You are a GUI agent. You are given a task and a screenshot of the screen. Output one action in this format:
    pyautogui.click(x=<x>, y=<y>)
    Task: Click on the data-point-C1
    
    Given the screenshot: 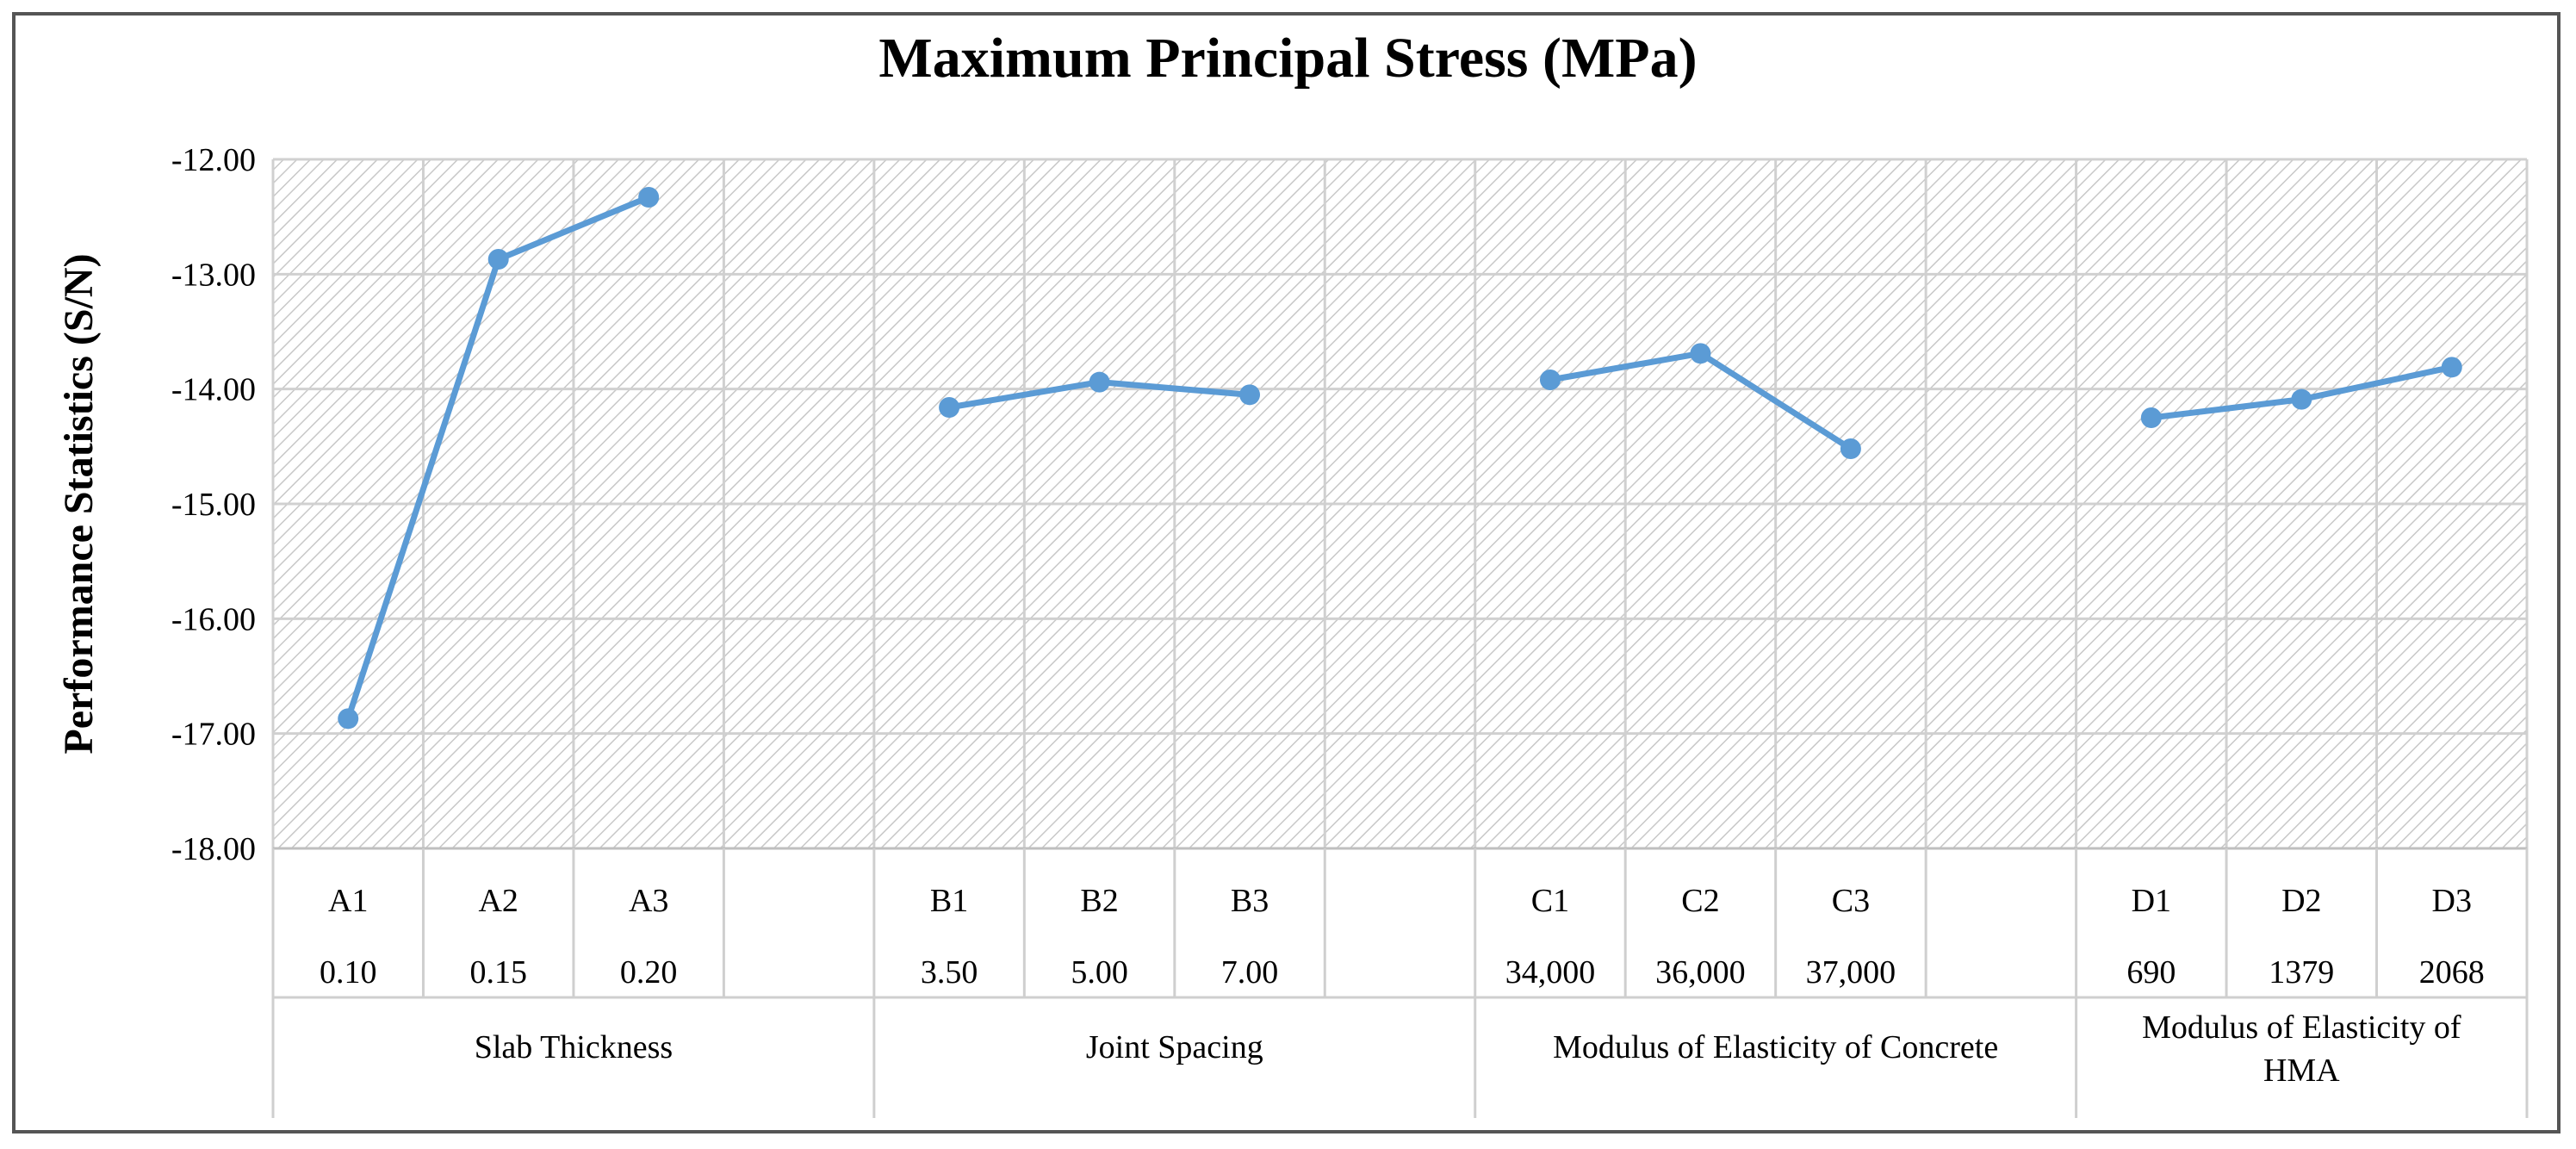 What is the action you would take?
    pyautogui.click(x=1550, y=380)
    